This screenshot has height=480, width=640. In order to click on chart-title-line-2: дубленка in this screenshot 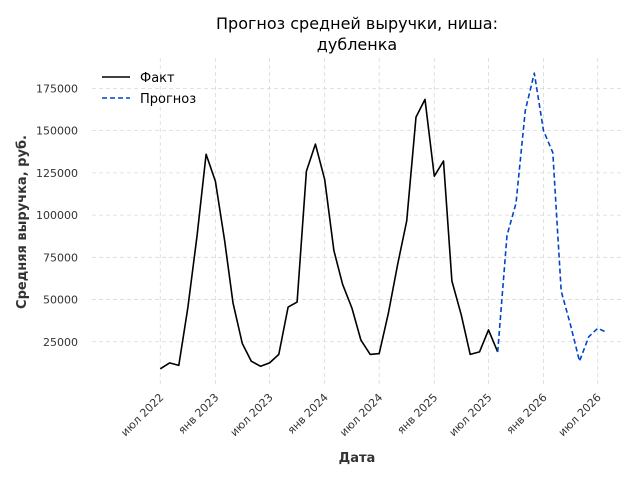, I will do `click(357, 44)`.